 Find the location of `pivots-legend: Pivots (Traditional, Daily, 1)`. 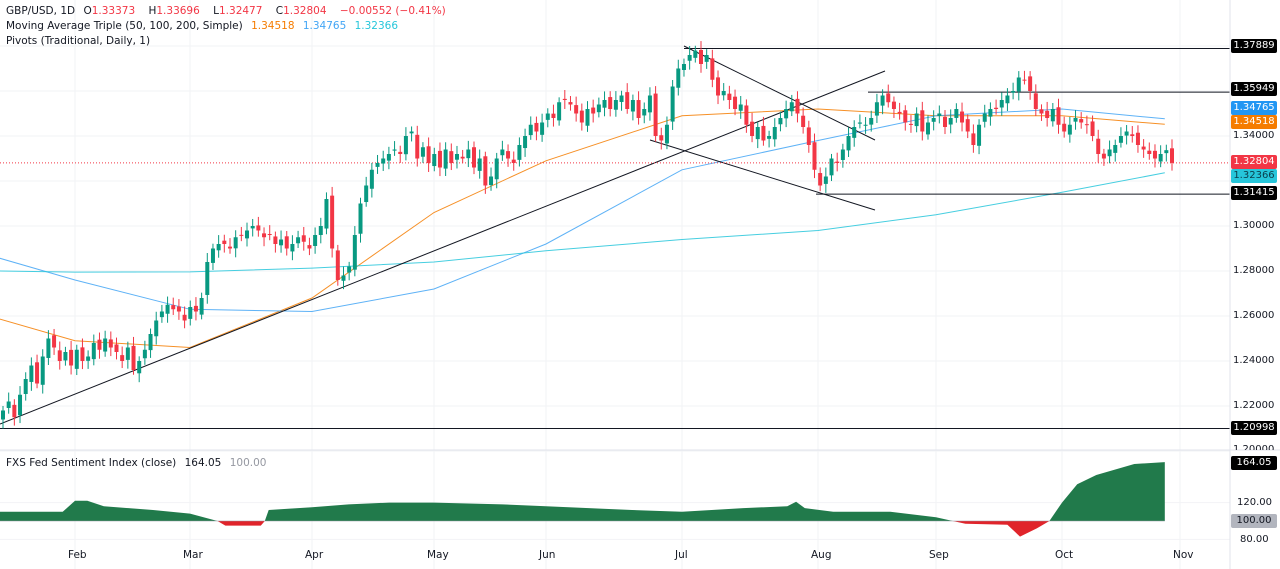

pivots-legend: Pivots (Traditional, Daily, 1) is located at coordinates (80, 41).